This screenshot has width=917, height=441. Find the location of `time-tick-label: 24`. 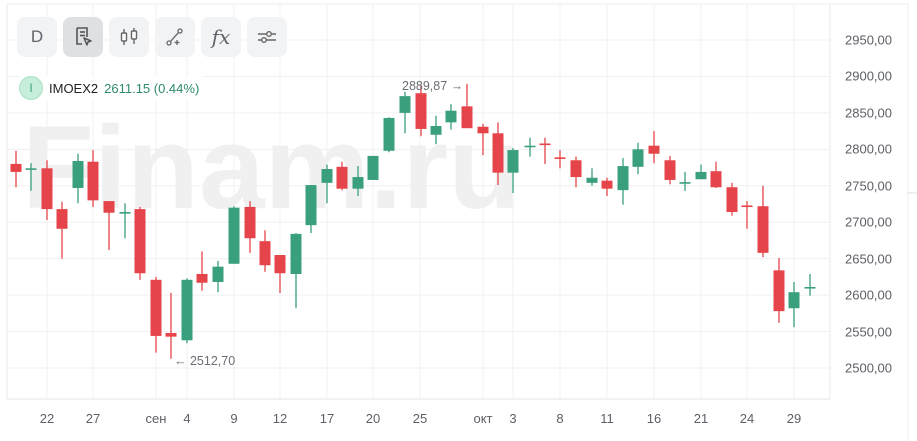

time-tick-label: 24 is located at coordinates (747, 418).